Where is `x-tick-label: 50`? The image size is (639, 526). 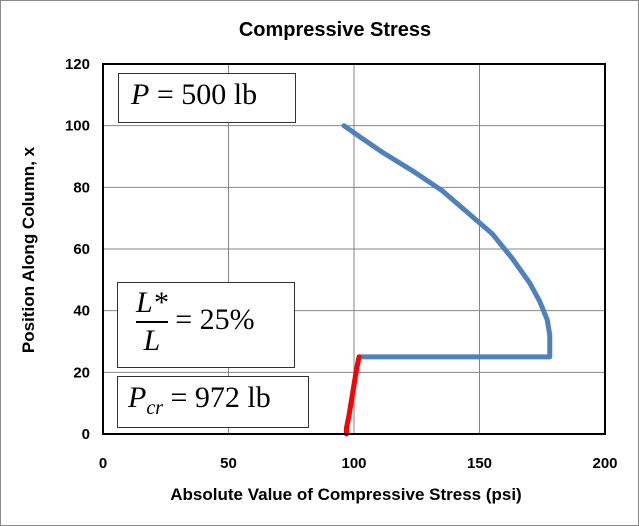 x-tick-label: 50 is located at coordinates (228, 463).